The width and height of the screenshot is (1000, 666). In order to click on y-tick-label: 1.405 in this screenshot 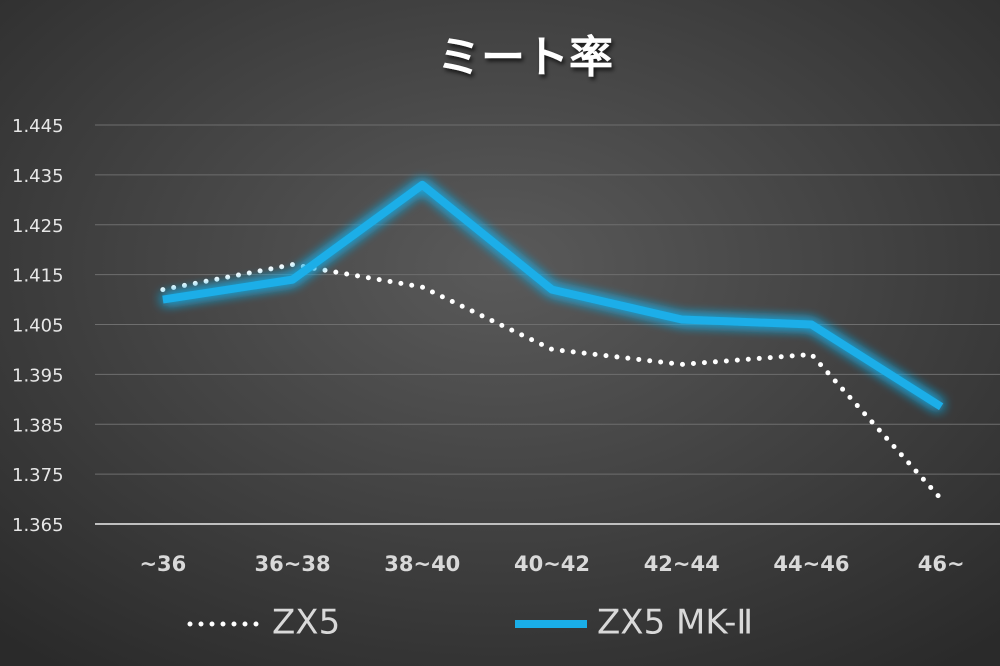, I will do `click(38, 326)`.